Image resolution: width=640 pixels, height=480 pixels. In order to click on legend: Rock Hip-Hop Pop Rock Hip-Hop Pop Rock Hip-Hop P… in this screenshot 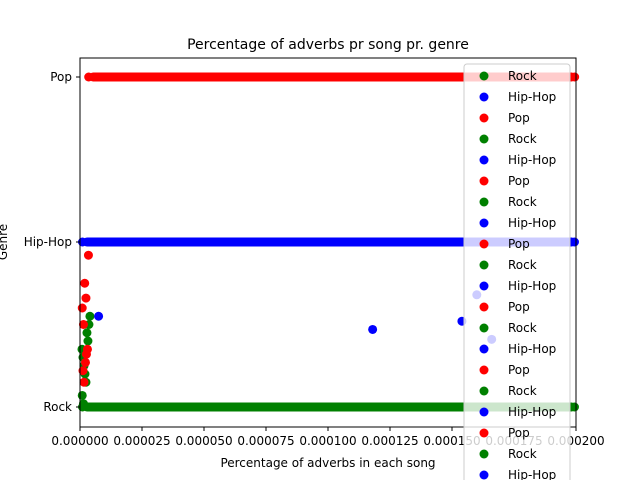, I will do `click(517, 271)`.